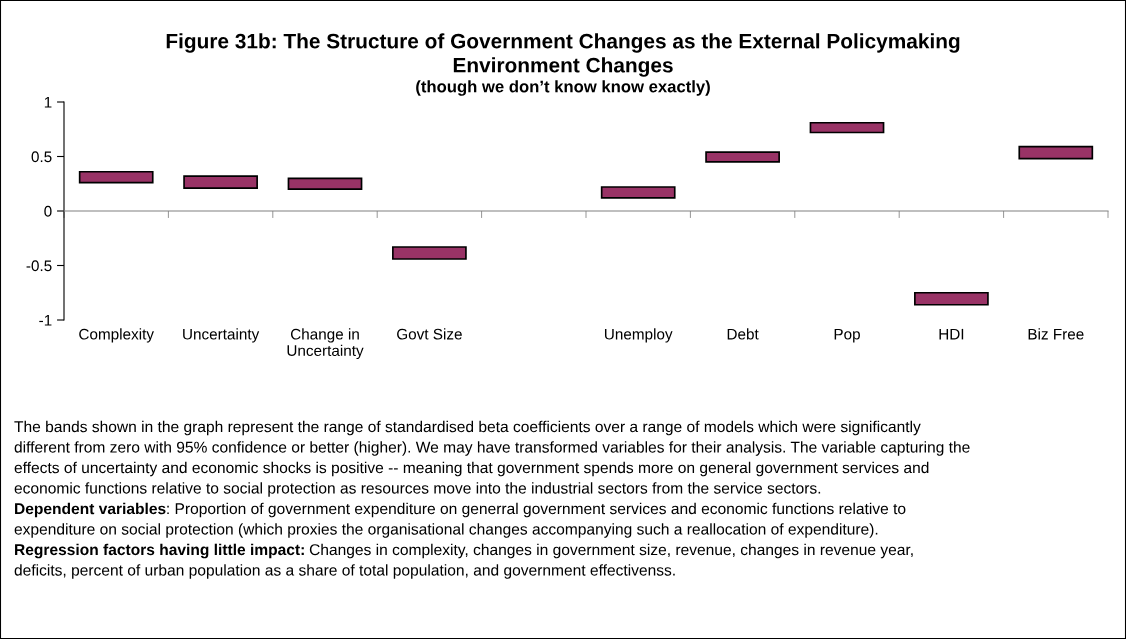 The image size is (1126, 639). I want to click on text: Regression factors having little impact:, so click(159, 551).